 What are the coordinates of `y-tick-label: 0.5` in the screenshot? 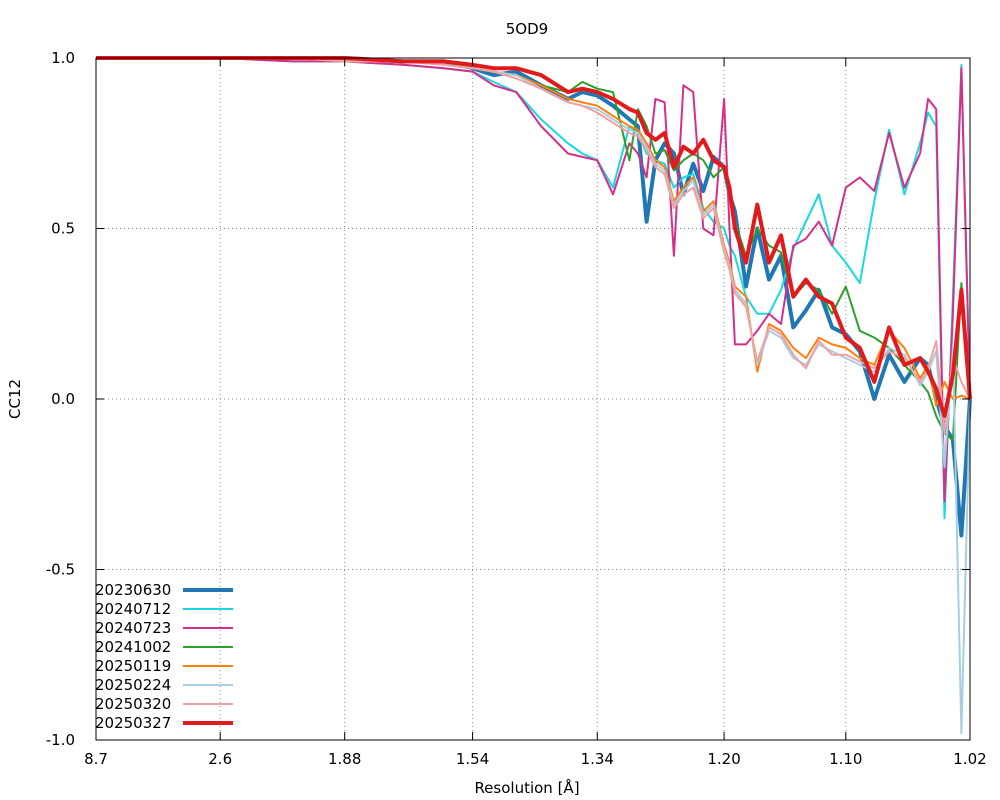 It's located at (63, 229).